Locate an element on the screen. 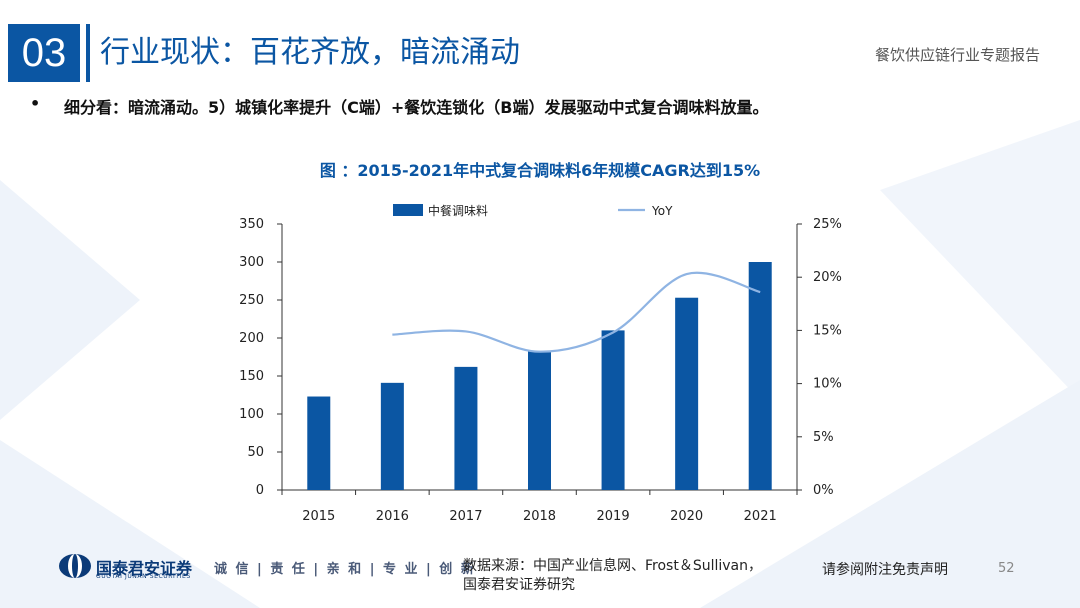 This screenshot has width=1080, height=608. logo-english: GUOTAI JUNAN SECURITIES is located at coordinates (143, 576).